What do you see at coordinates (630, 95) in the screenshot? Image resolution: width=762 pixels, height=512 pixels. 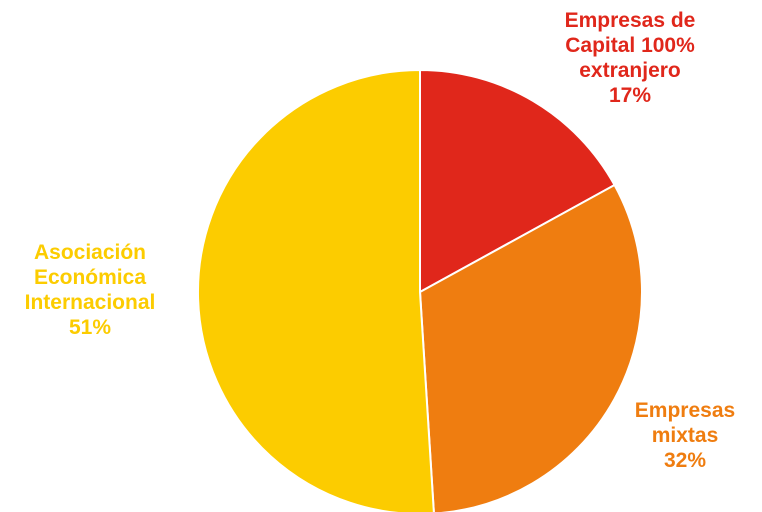 I see `slice-label-extranjero-pct: 17%` at bounding box center [630, 95].